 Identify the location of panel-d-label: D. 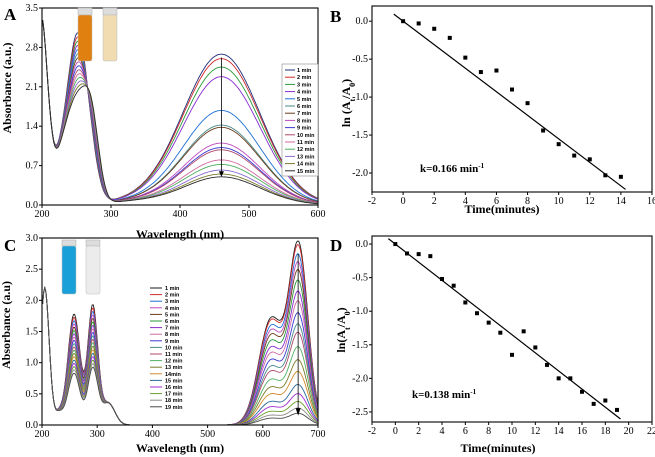
(336, 245).